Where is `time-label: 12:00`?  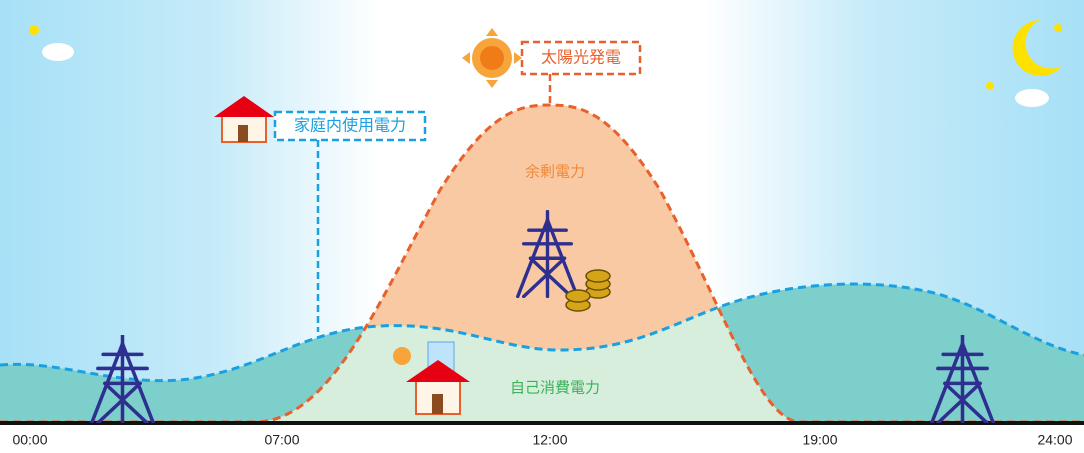 time-label: 12:00 is located at coordinates (549, 440).